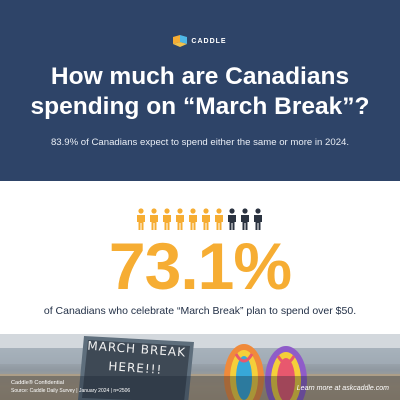 The image size is (400, 400). What do you see at coordinates (209, 41) in the screenshot?
I see `brand-name: CADDLE` at bounding box center [209, 41].